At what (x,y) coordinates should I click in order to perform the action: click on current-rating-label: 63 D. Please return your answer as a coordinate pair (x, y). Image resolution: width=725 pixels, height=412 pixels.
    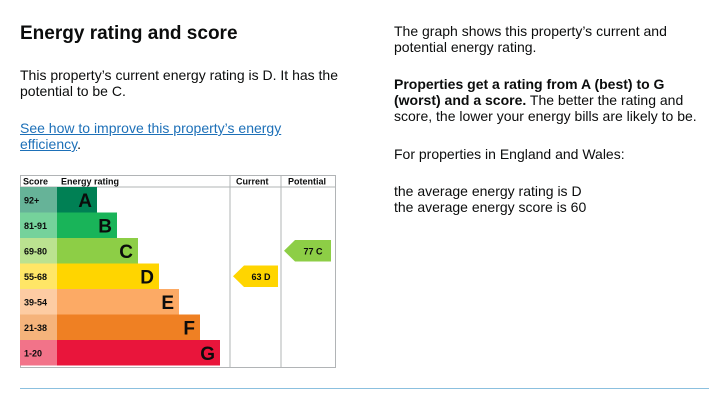
    Looking at the image, I should click on (261, 277).